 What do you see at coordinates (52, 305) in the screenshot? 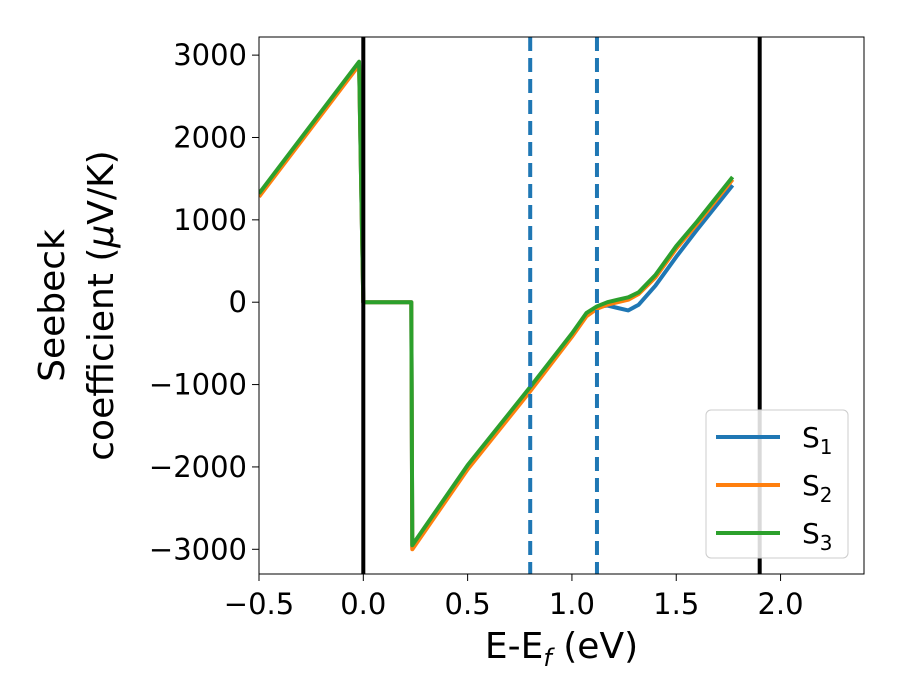
I see `y-axis-label-line1: Seebeck` at bounding box center [52, 305].